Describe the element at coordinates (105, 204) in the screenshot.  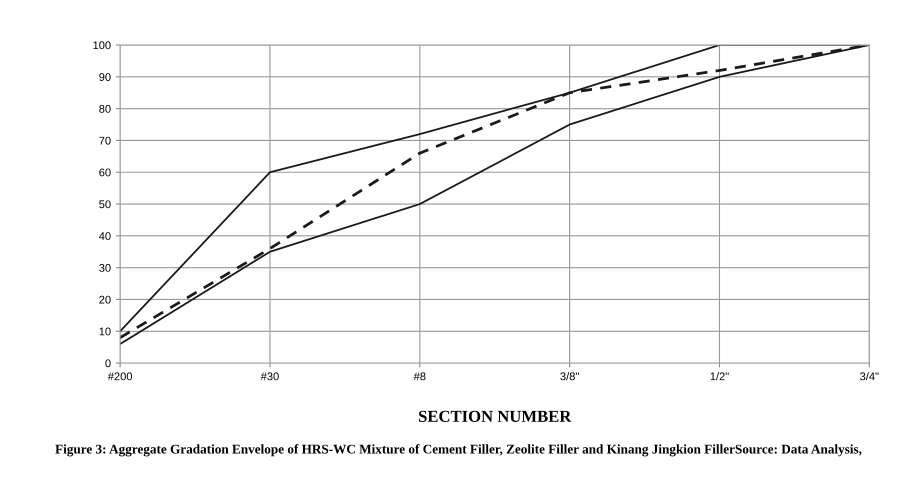
I see `y-tick-label: 50` at that location.